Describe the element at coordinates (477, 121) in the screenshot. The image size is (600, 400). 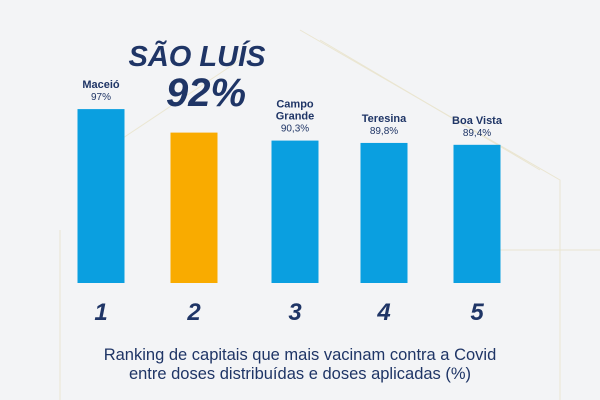
I see `city-label-5: Boa Vista` at that location.